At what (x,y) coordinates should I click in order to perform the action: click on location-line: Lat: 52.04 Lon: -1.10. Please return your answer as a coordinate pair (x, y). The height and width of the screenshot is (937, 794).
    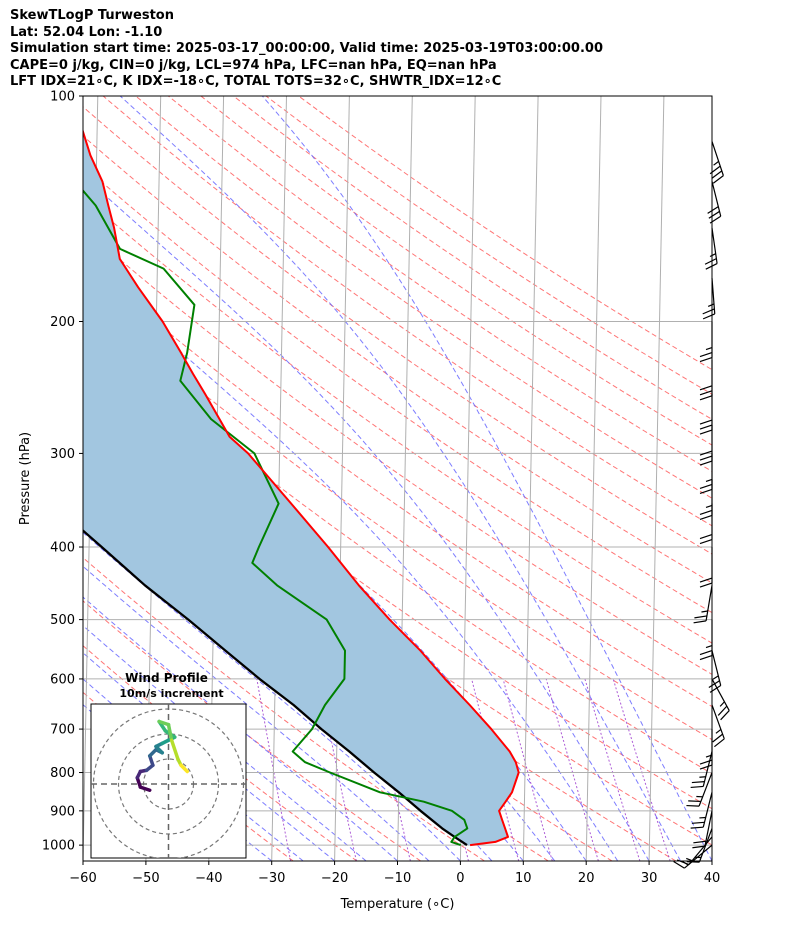
    Looking at the image, I should click on (86, 32).